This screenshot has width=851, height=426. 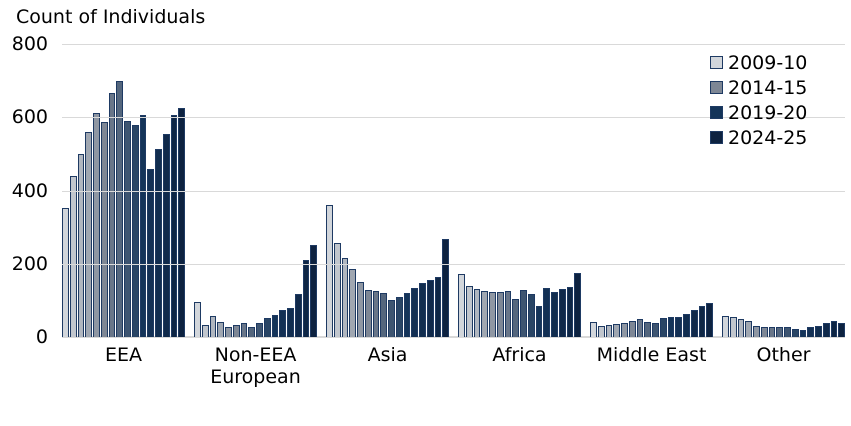 I want to click on legend-item: 2009-10, so click(x=758, y=62).